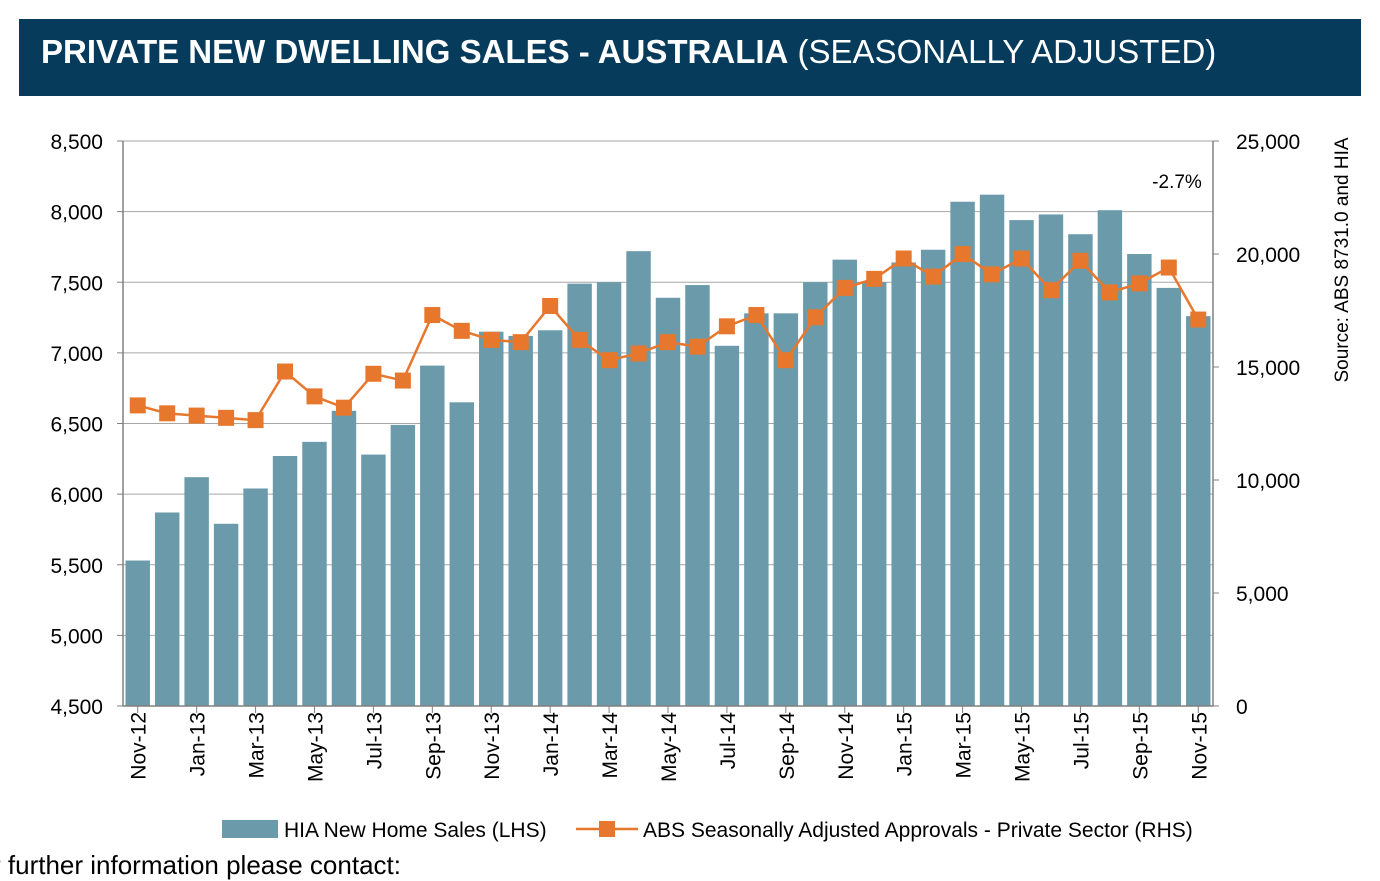 The height and width of the screenshot is (881, 1380). What do you see at coordinates (1140, 746) in the screenshot?
I see `x-tick-label: Sep-15` at bounding box center [1140, 746].